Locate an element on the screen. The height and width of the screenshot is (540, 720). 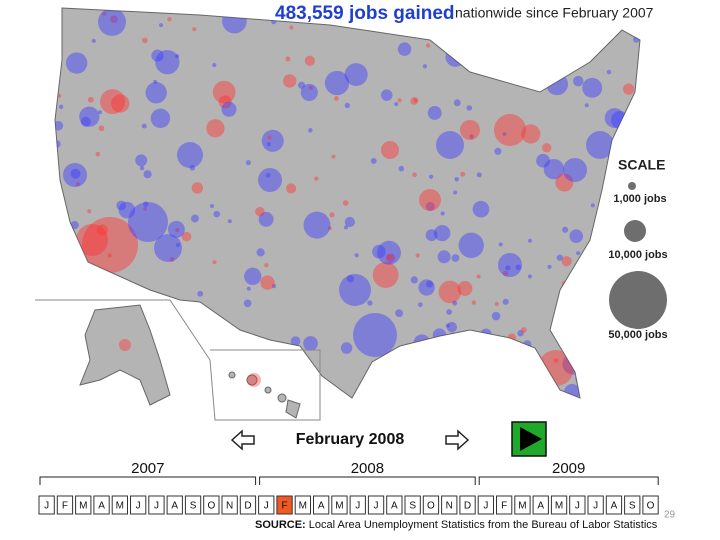
scale-label: 10,000 jobs is located at coordinates (637, 255).